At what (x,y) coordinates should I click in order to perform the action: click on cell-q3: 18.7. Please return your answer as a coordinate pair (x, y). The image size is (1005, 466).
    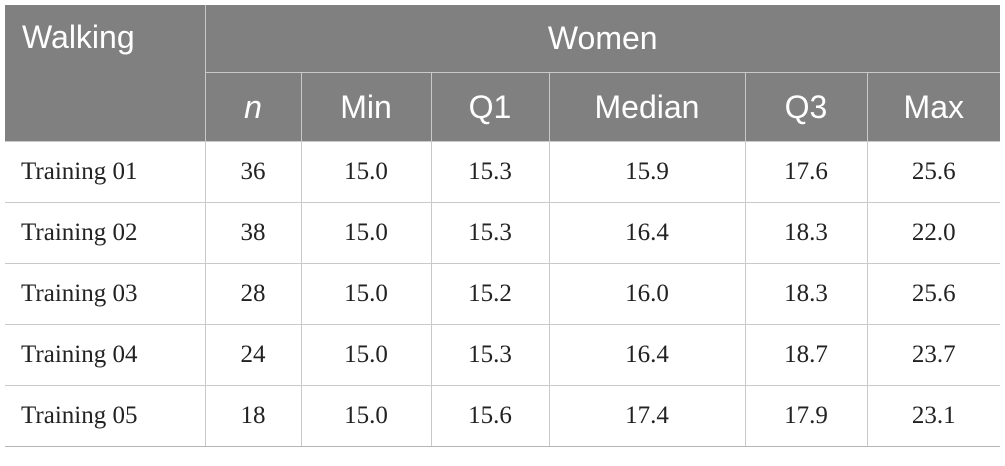
    Looking at the image, I should click on (806, 355).